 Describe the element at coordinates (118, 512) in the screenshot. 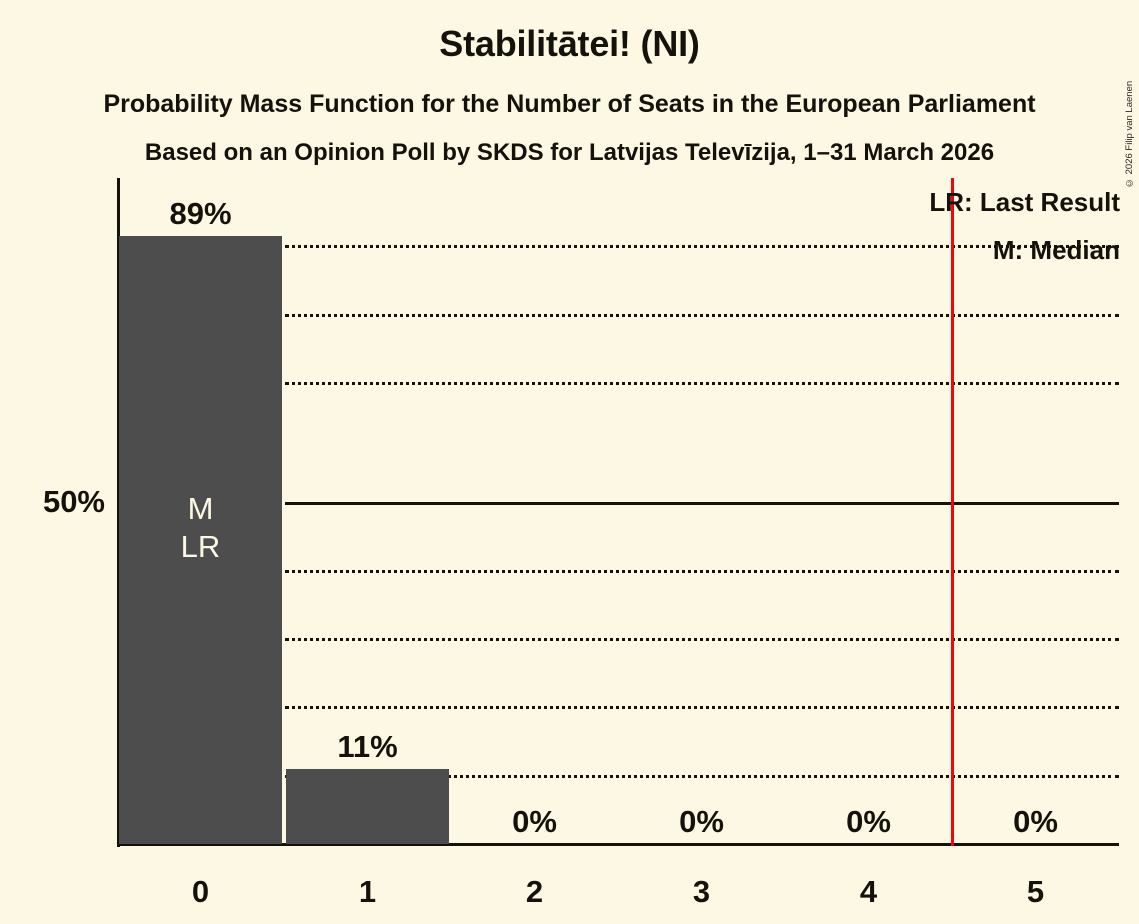

I see `y-axis-line` at that location.